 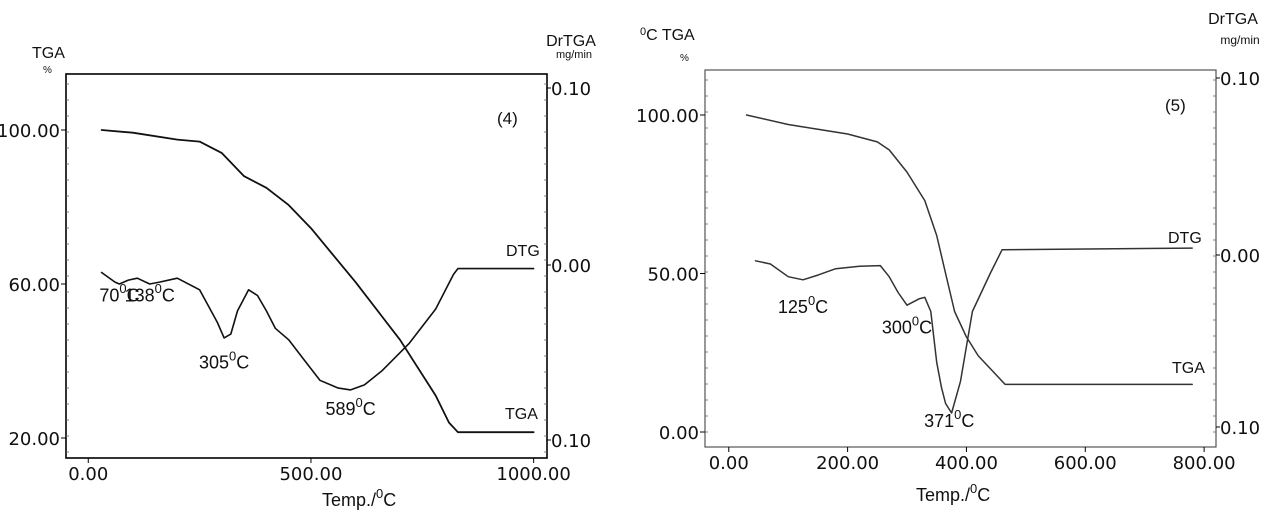 What do you see at coordinates (150, 293) in the screenshot?
I see `peak-annotation-138: 1380C` at bounding box center [150, 293].